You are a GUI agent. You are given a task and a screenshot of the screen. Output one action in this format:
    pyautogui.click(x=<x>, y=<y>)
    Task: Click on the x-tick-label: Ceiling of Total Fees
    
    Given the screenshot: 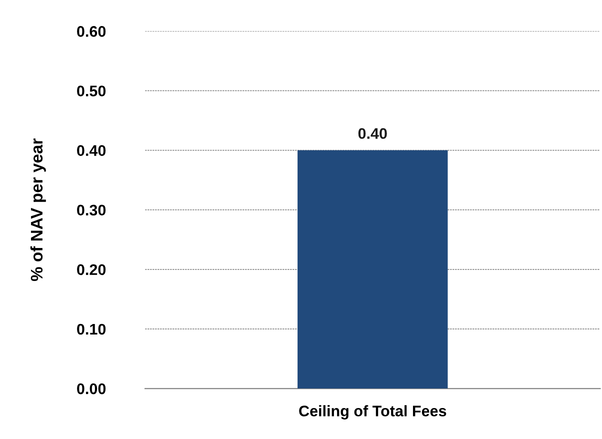 What is the action you would take?
    pyautogui.click(x=372, y=412)
    